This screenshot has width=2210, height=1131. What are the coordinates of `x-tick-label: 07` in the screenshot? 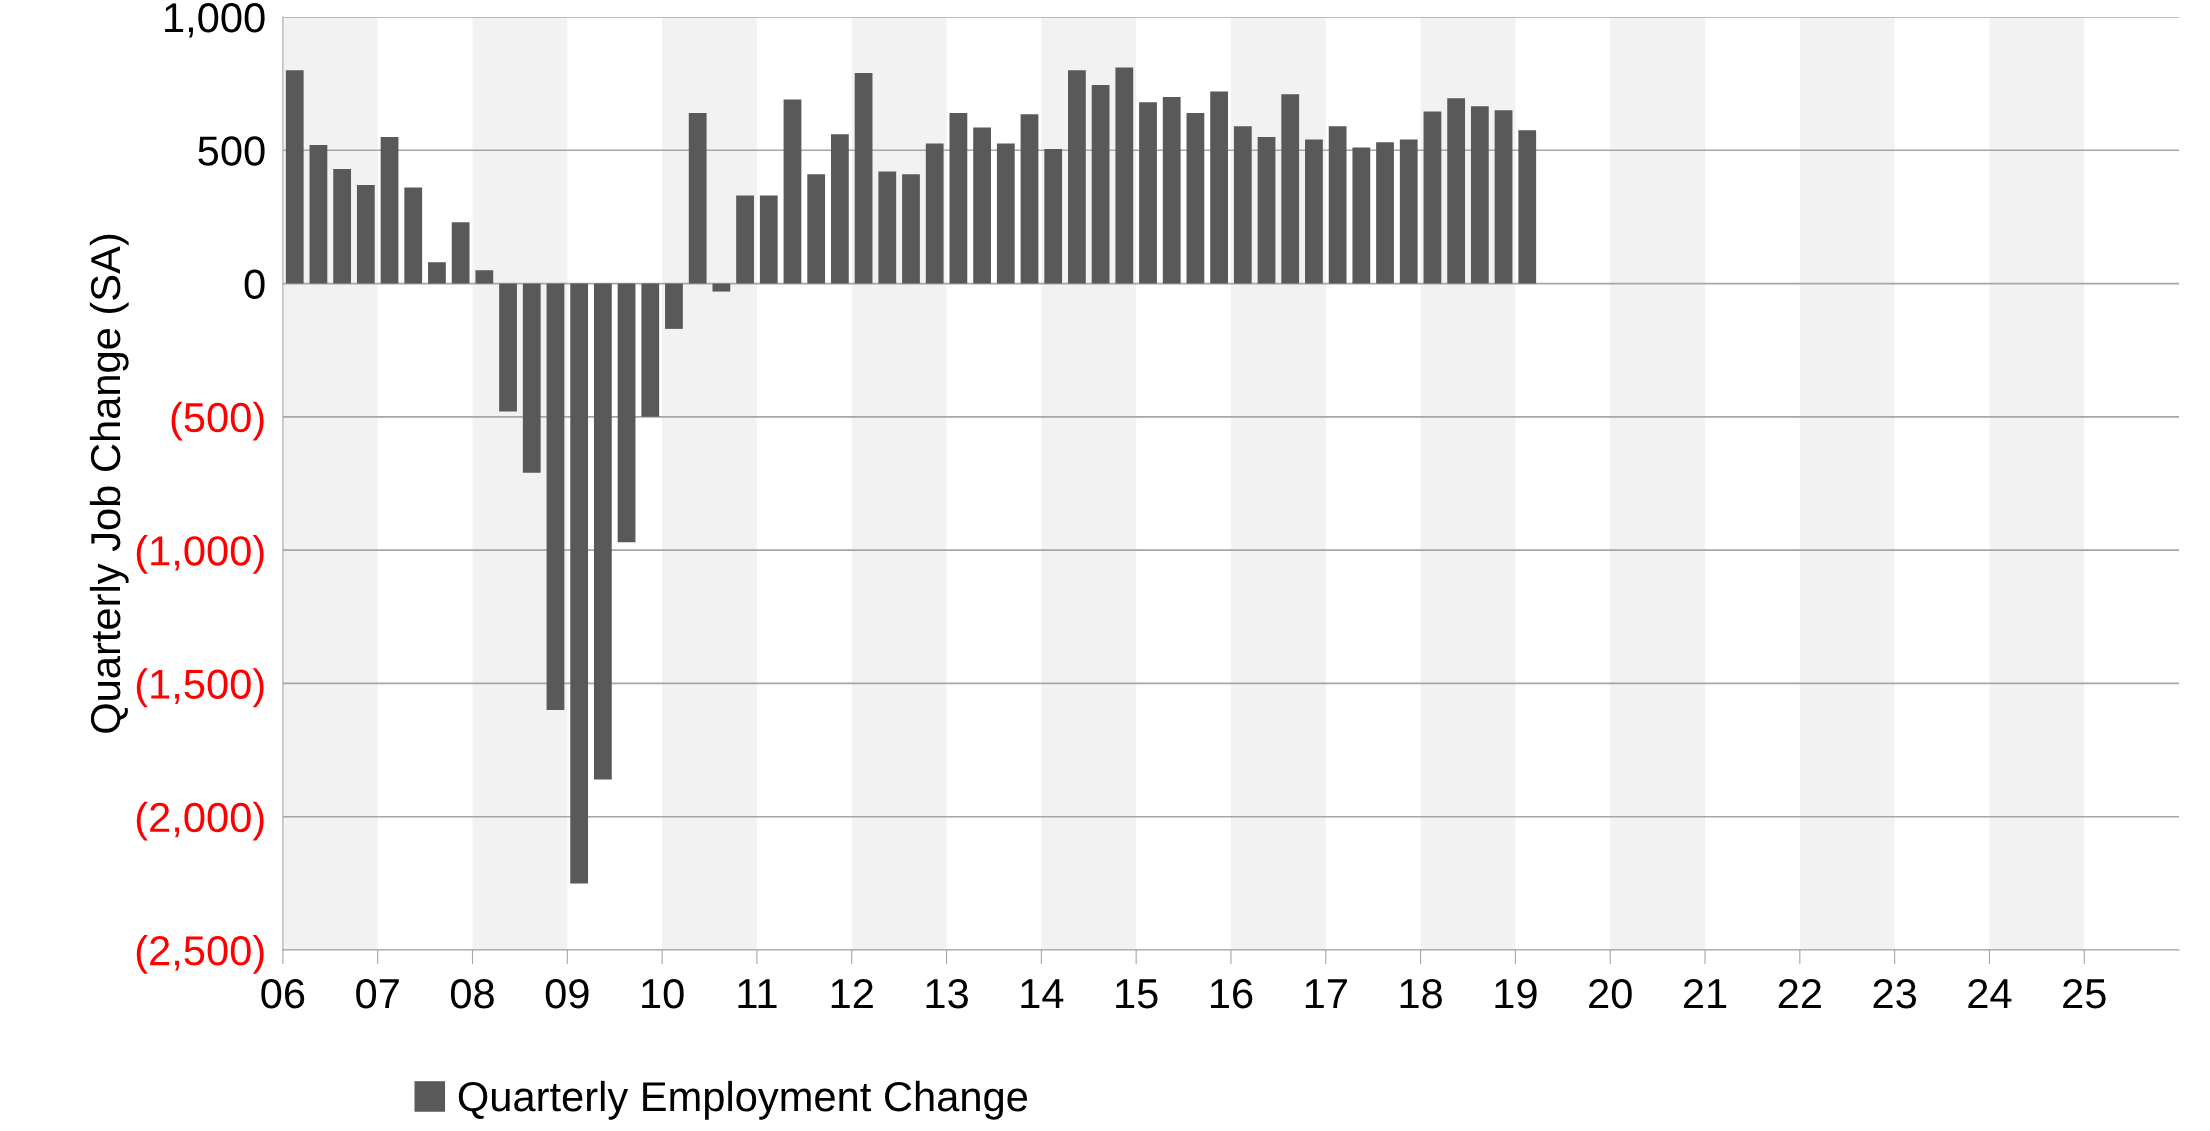 It's located at (377, 993).